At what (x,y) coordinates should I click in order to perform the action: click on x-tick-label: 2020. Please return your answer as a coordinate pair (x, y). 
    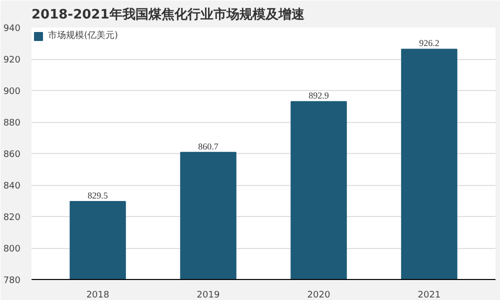
    Looking at the image, I should click on (318, 295).